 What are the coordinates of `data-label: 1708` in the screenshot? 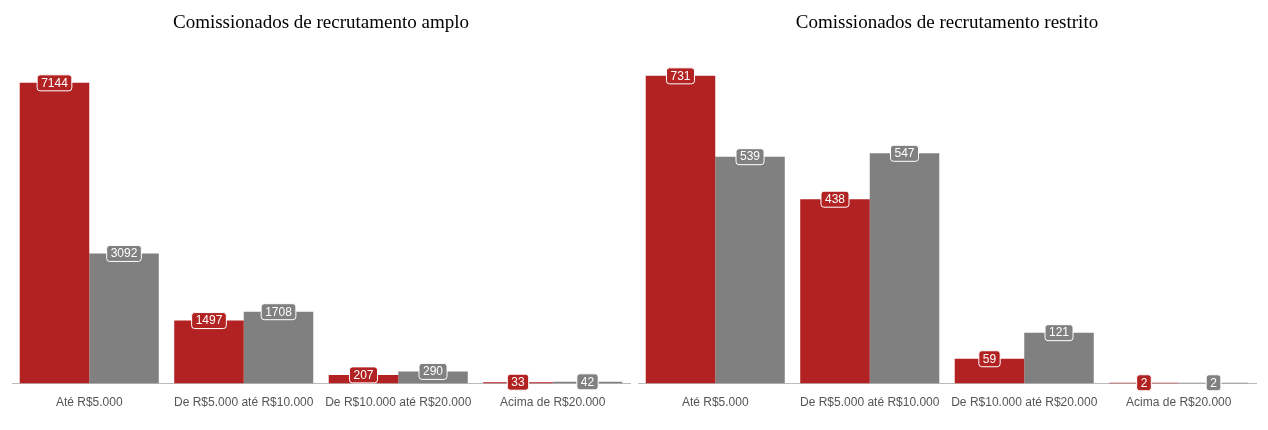 It's located at (279, 311).